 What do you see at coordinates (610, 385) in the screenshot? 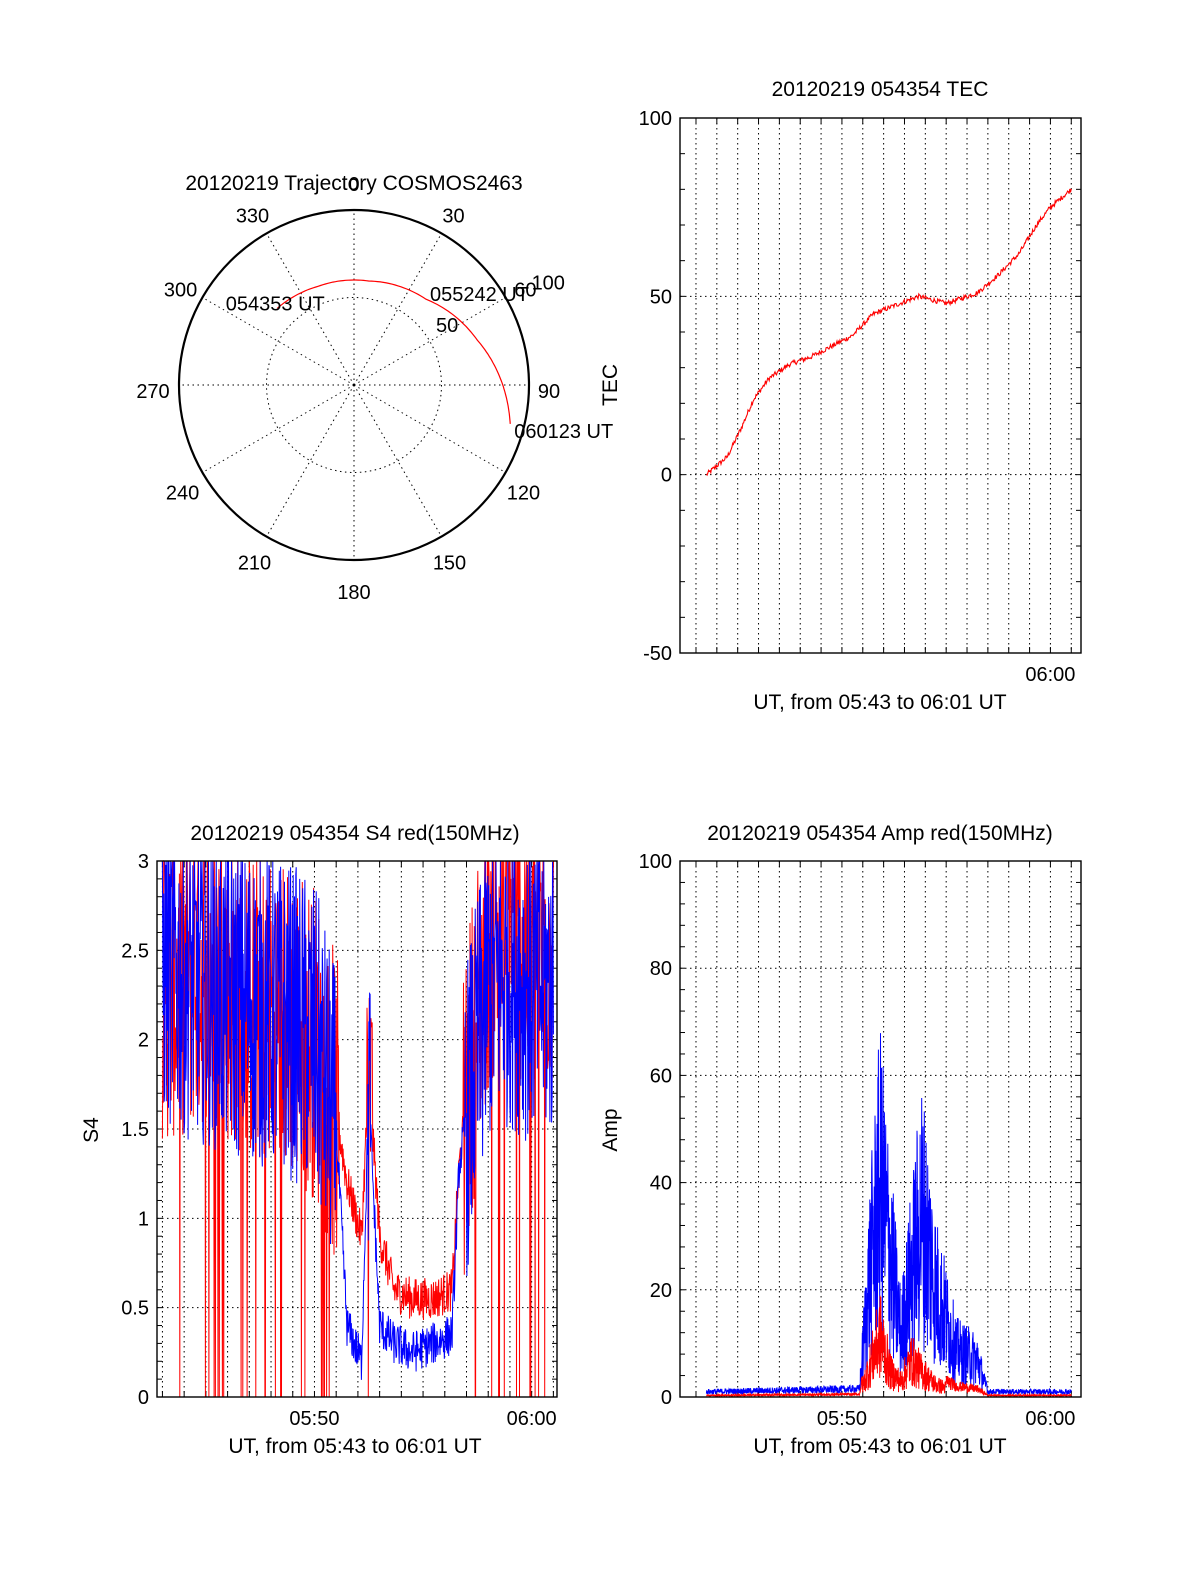
I see `tec-ylabel: TEC` at bounding box center [610, 385].